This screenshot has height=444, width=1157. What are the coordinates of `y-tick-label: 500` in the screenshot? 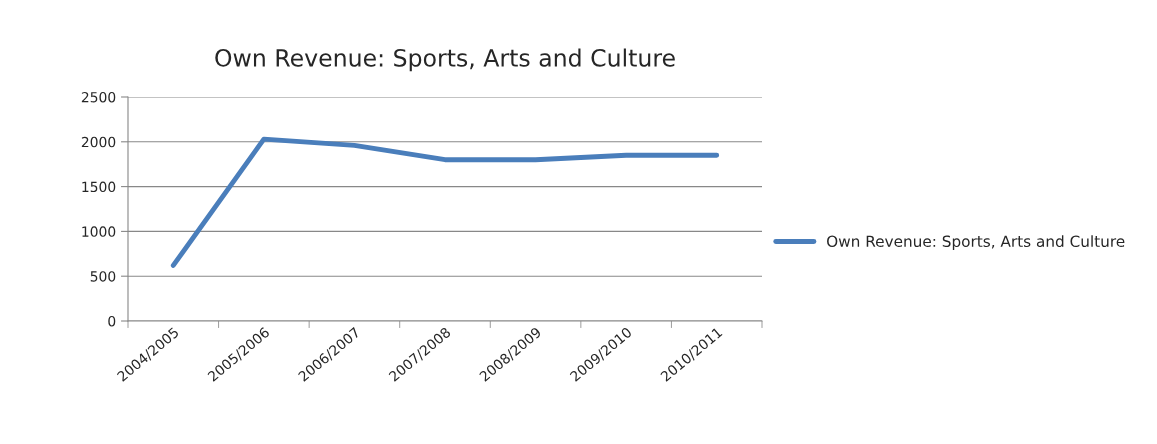 It's located at (103, 276).